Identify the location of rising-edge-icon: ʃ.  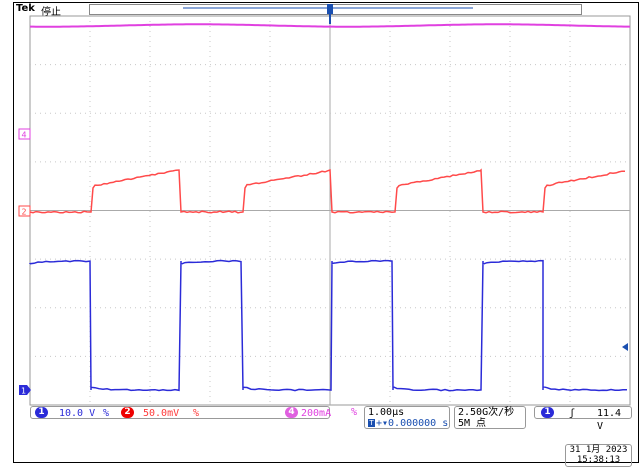
(572, 413).